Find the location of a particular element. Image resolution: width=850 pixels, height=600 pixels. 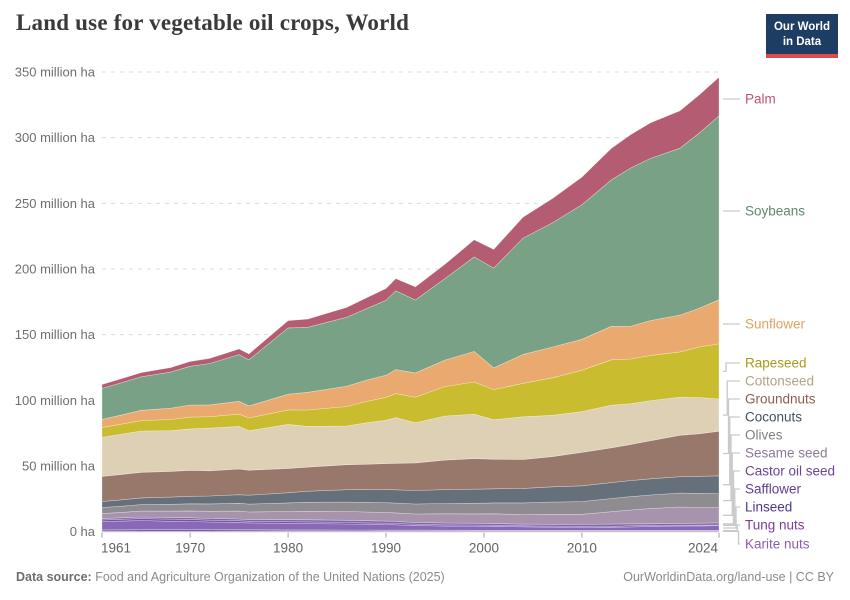

y-tick-label-350: 350 million ha is located at coordinates (55, 72).